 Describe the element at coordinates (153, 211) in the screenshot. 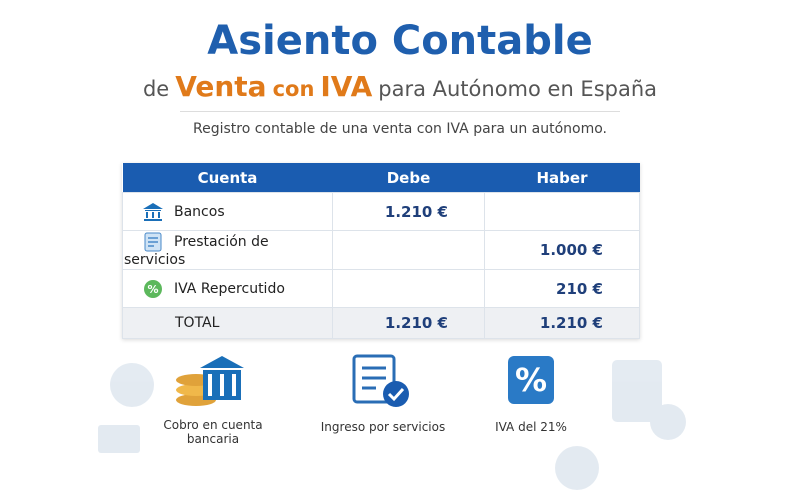

I see `bank-icon` at that location.